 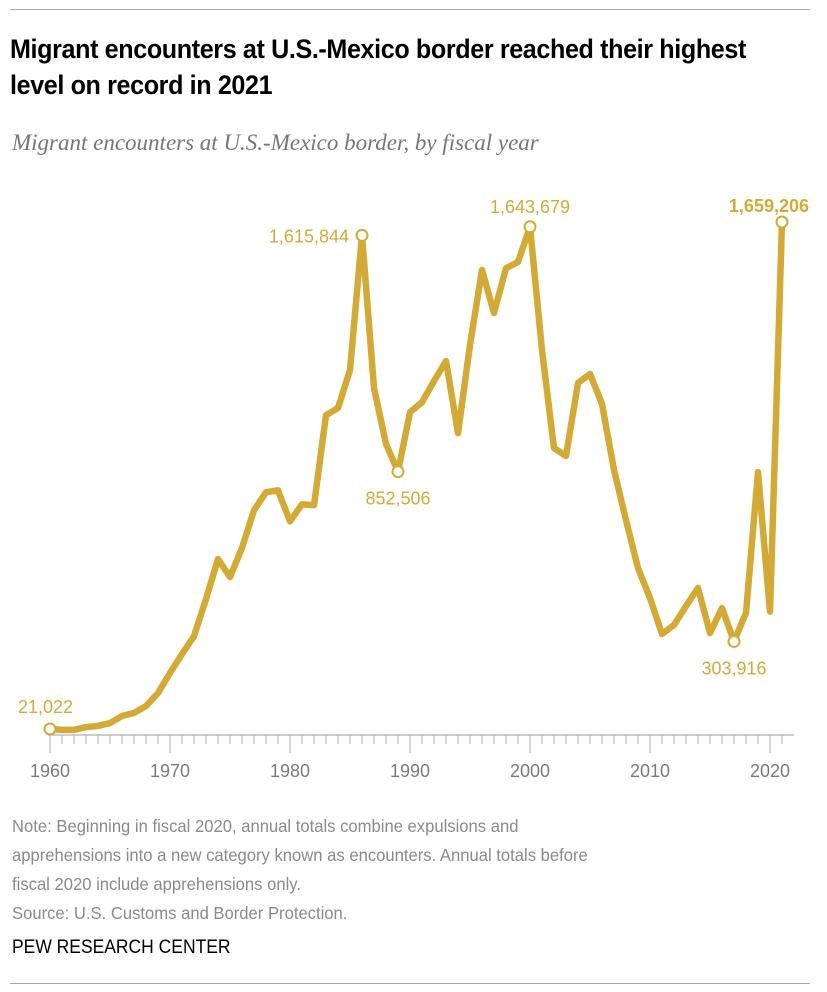 I want to click on x-tick-label: 1970, so click(x=170, y=771).